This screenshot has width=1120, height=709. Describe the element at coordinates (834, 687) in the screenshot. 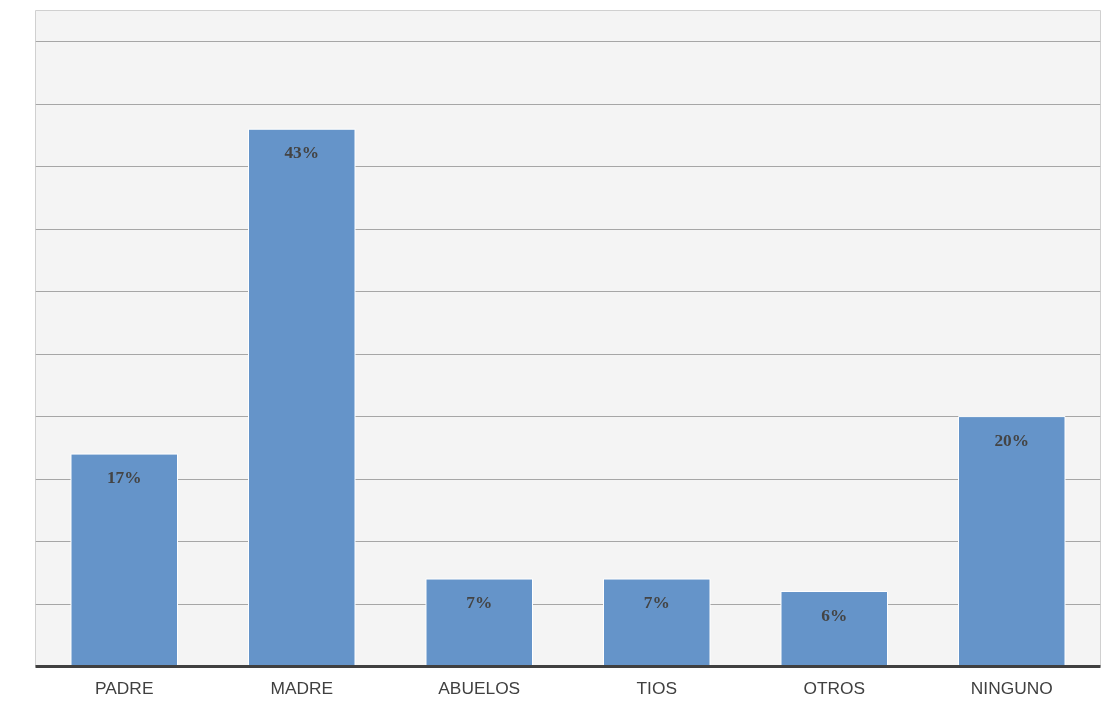

I see `x-tick-label: OTROS` at that location.